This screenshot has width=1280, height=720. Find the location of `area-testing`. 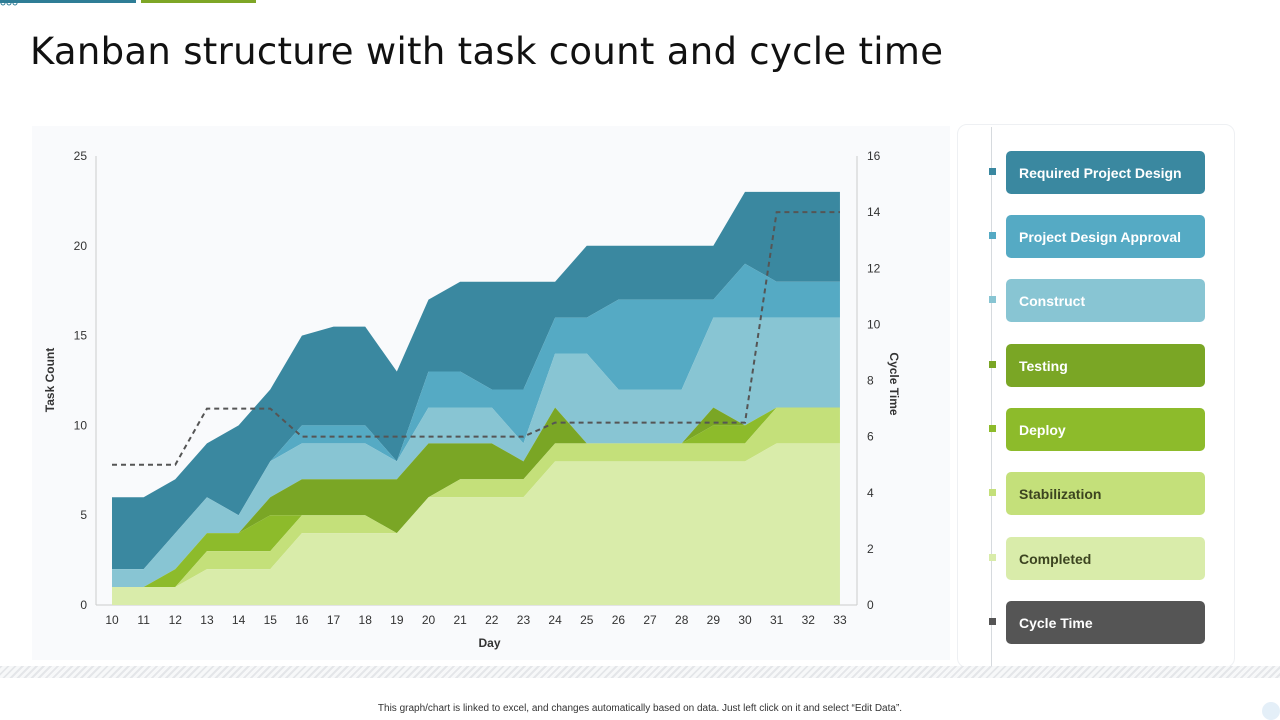

area-testing is located at coordinates (476, 497).